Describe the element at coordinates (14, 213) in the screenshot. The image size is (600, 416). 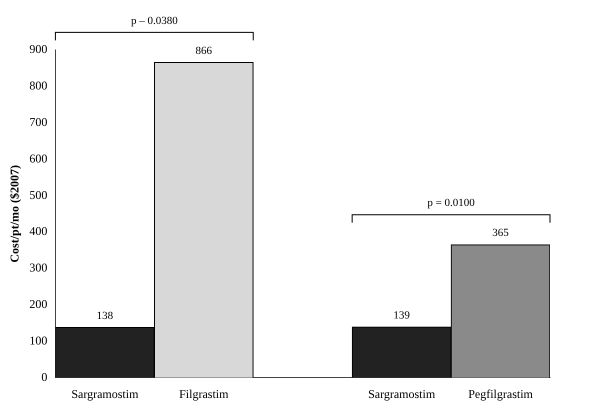
I see `y-axis-title: Cost/pt/mo ($2007)` at that location.